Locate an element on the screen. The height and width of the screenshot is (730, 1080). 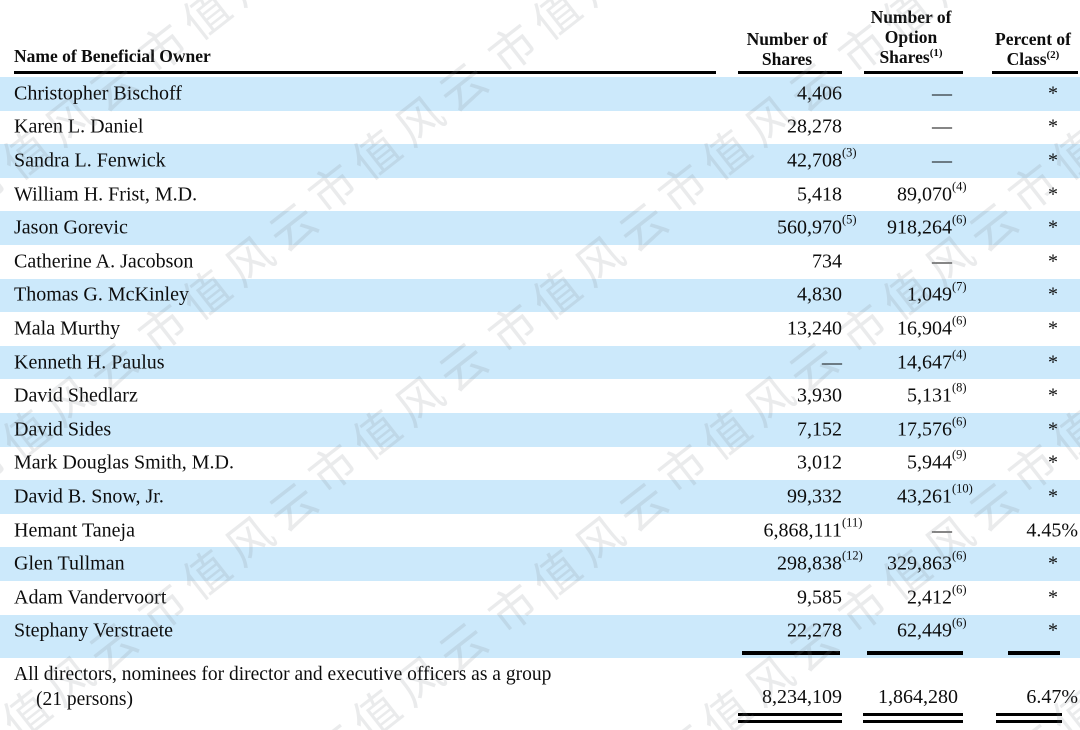
column-header-shares: Number of Shares is located at coordinates (787, 49).